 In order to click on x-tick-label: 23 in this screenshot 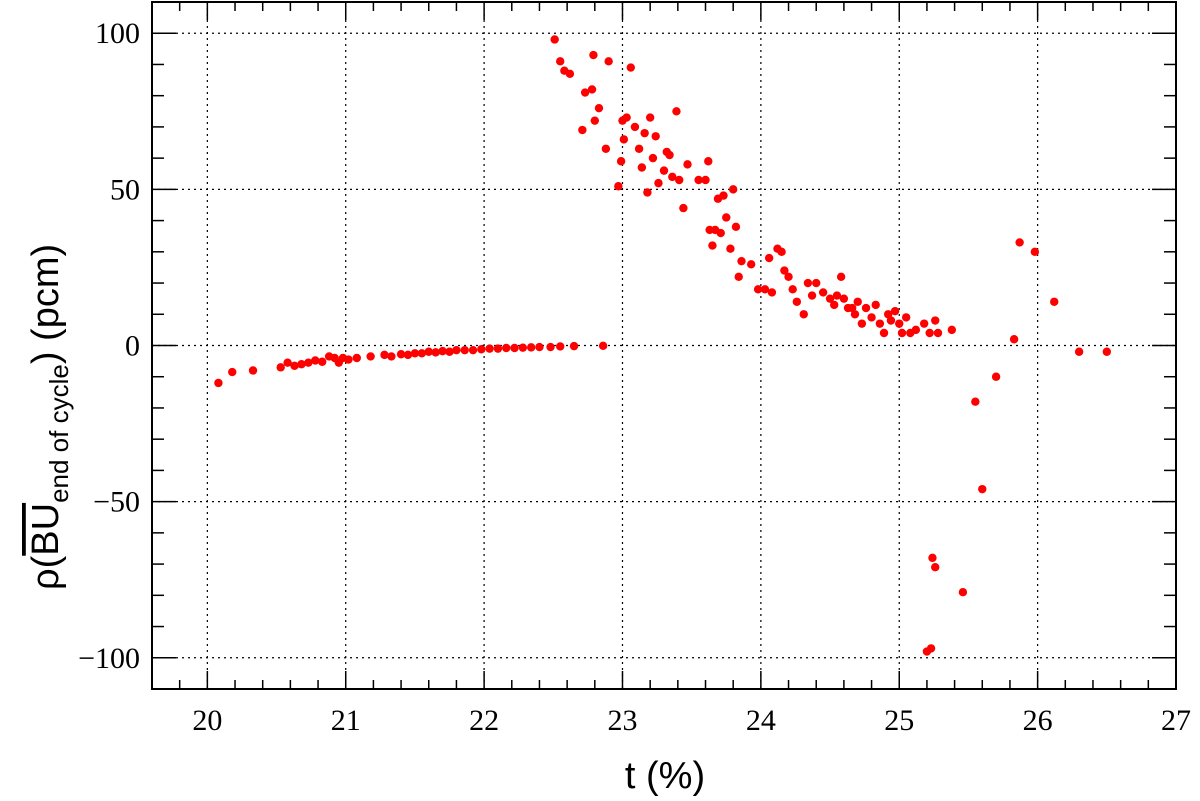, I will do `click(622, 720)`.